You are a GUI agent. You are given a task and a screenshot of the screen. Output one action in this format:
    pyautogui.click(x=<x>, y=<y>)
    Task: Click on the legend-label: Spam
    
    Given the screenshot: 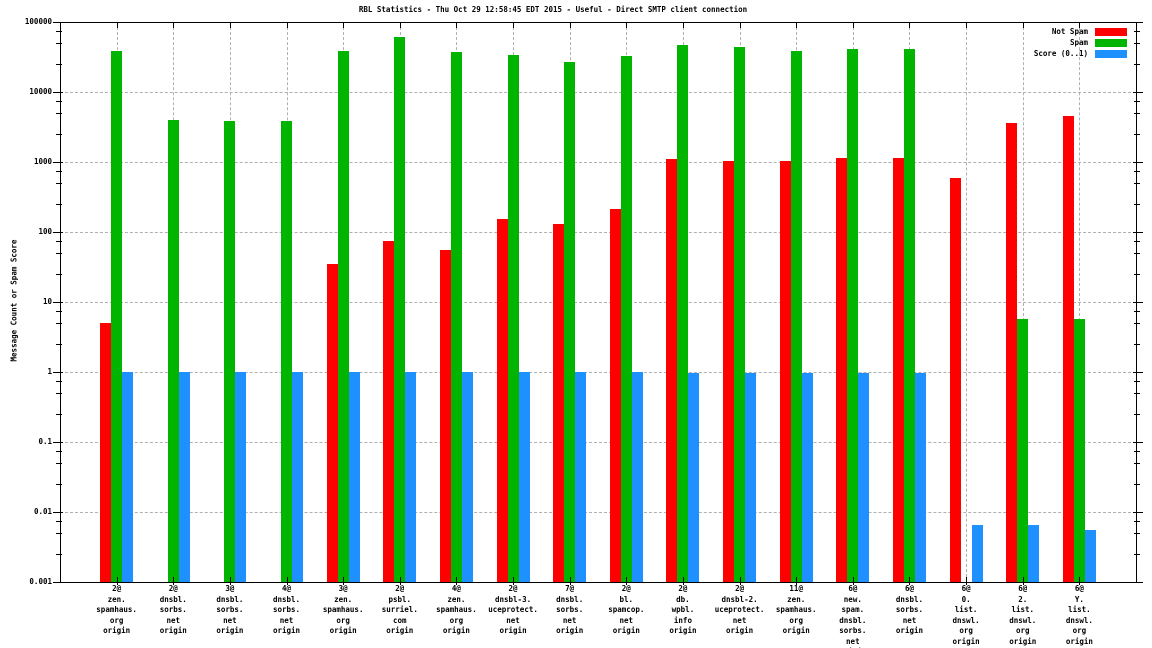 What is the action you would take?
    pyautogui.click(x=1078, y=42)
    